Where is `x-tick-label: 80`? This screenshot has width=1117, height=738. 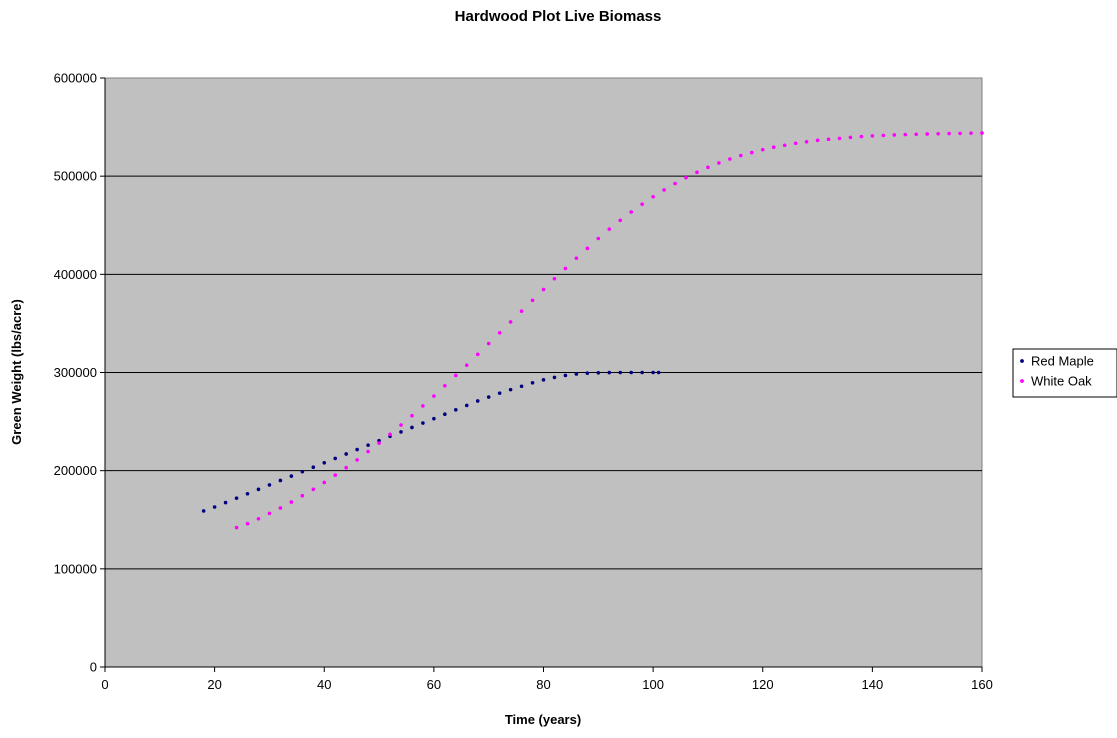
x-tick-label: 80 is located at coordinates (543, 684).